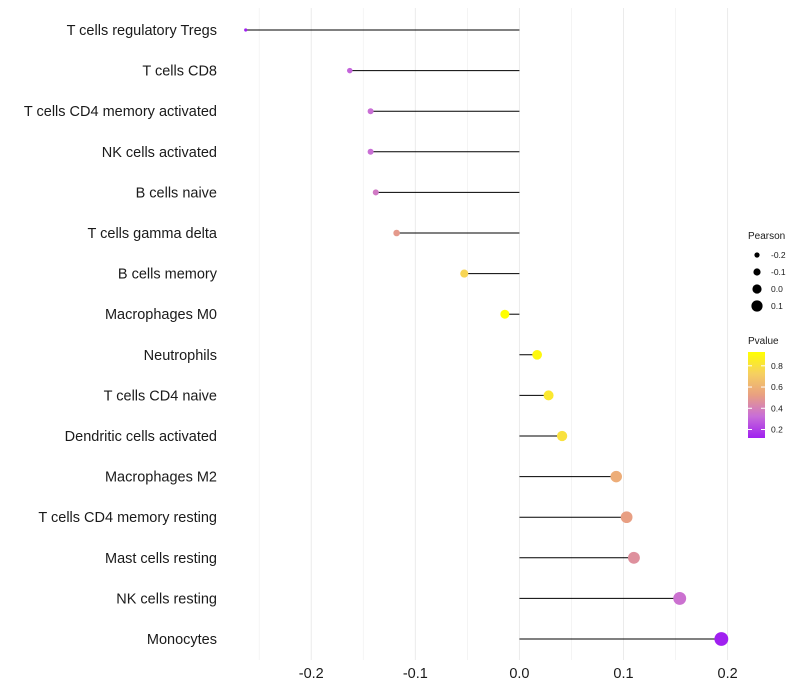 Image resolution: width=800 pixels, height=700 pixels. Describe the element at coordinates (153, 234) in the screenshot. I see `category-label: T cells gamma delta` at that location.